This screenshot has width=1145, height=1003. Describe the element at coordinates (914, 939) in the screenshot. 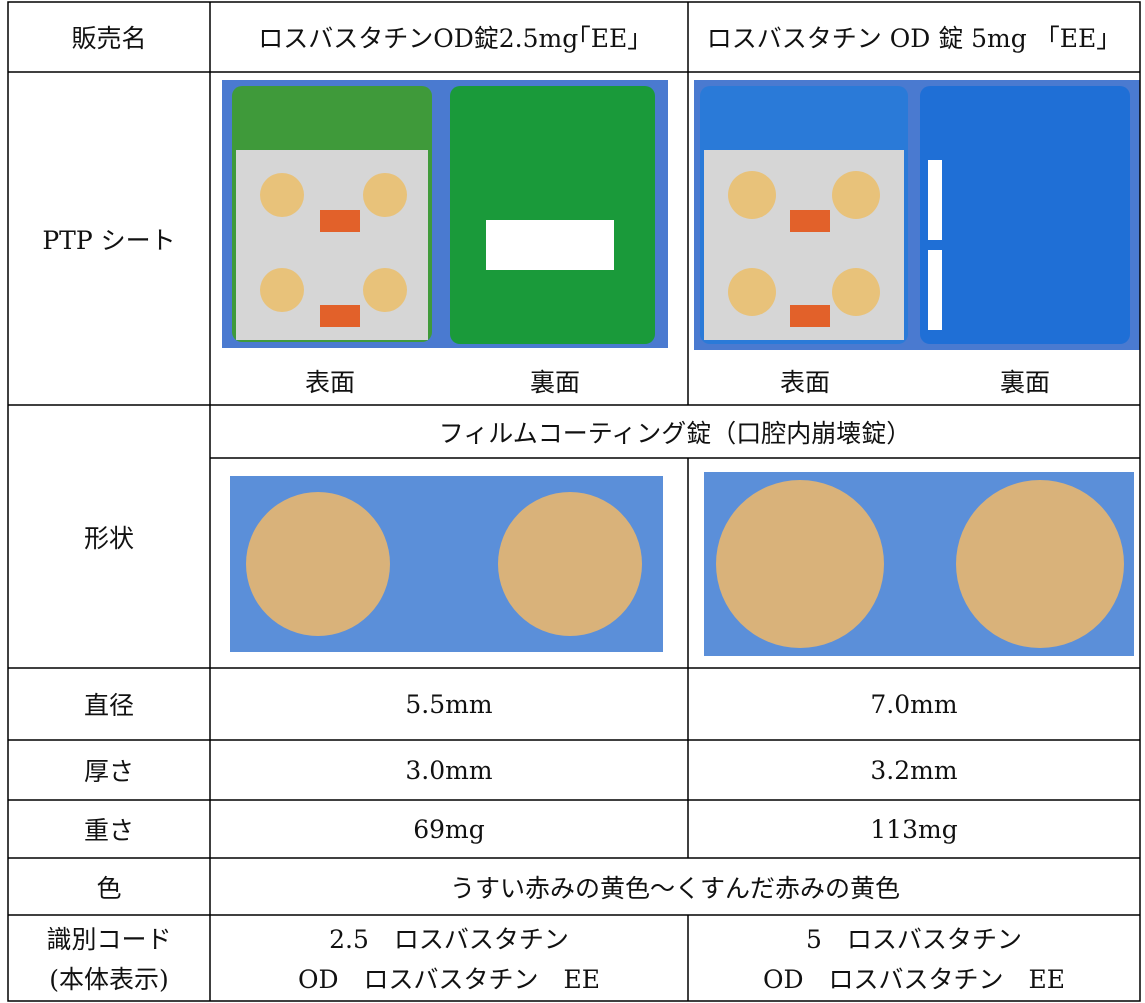

I see `cell: 5 ロスバスタチン` at that location.